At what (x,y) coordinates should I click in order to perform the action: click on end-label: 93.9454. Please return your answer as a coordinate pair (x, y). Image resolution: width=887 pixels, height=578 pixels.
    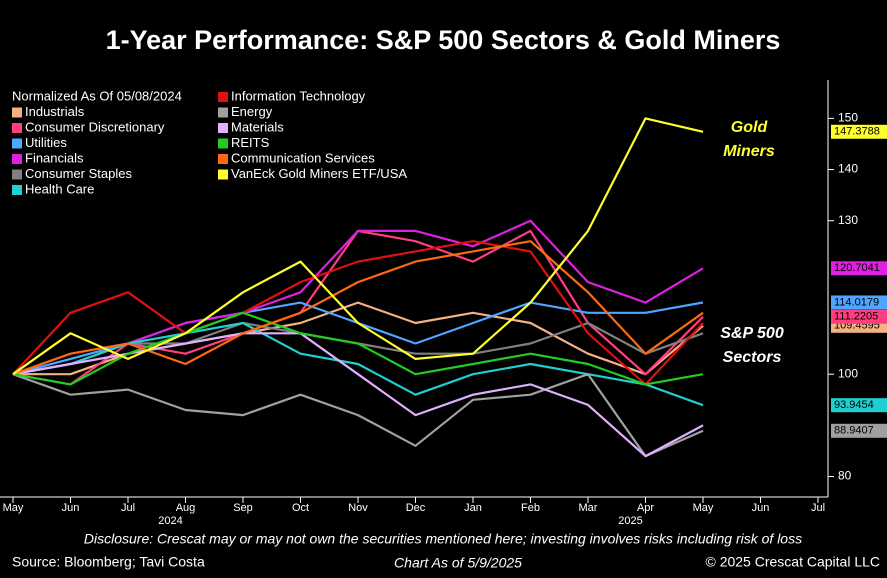
    Looking at the image, I should click on (854, 405).